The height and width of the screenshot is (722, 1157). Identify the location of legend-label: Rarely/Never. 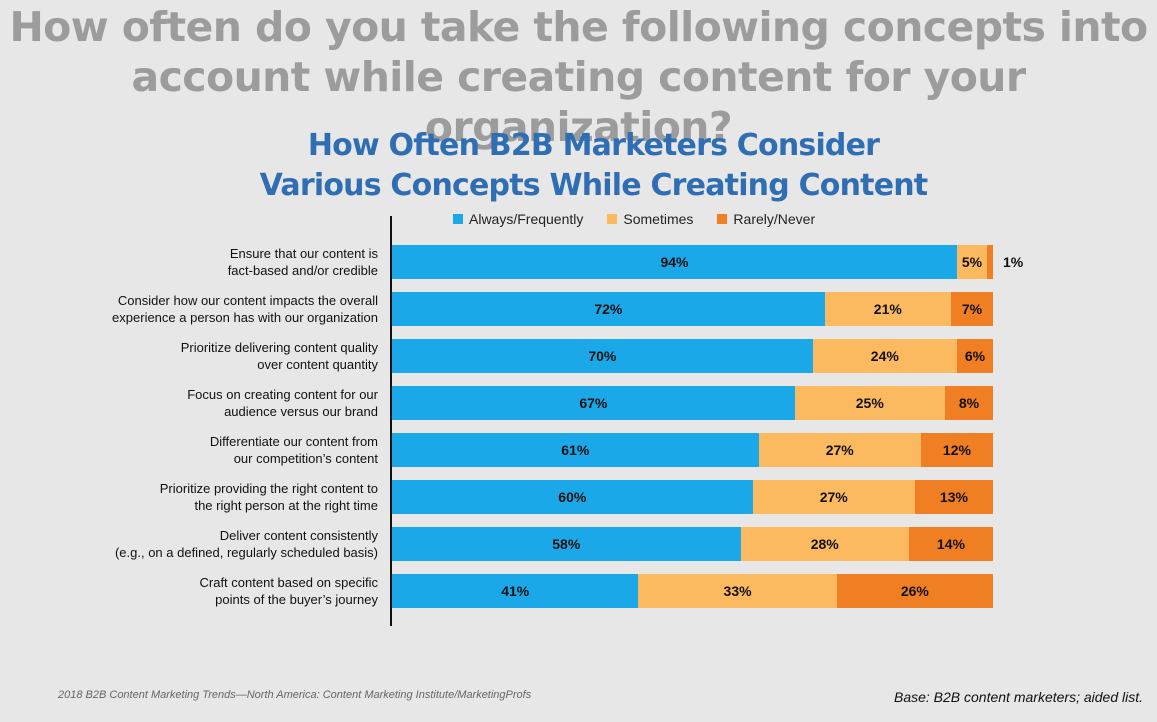
(774, 219).